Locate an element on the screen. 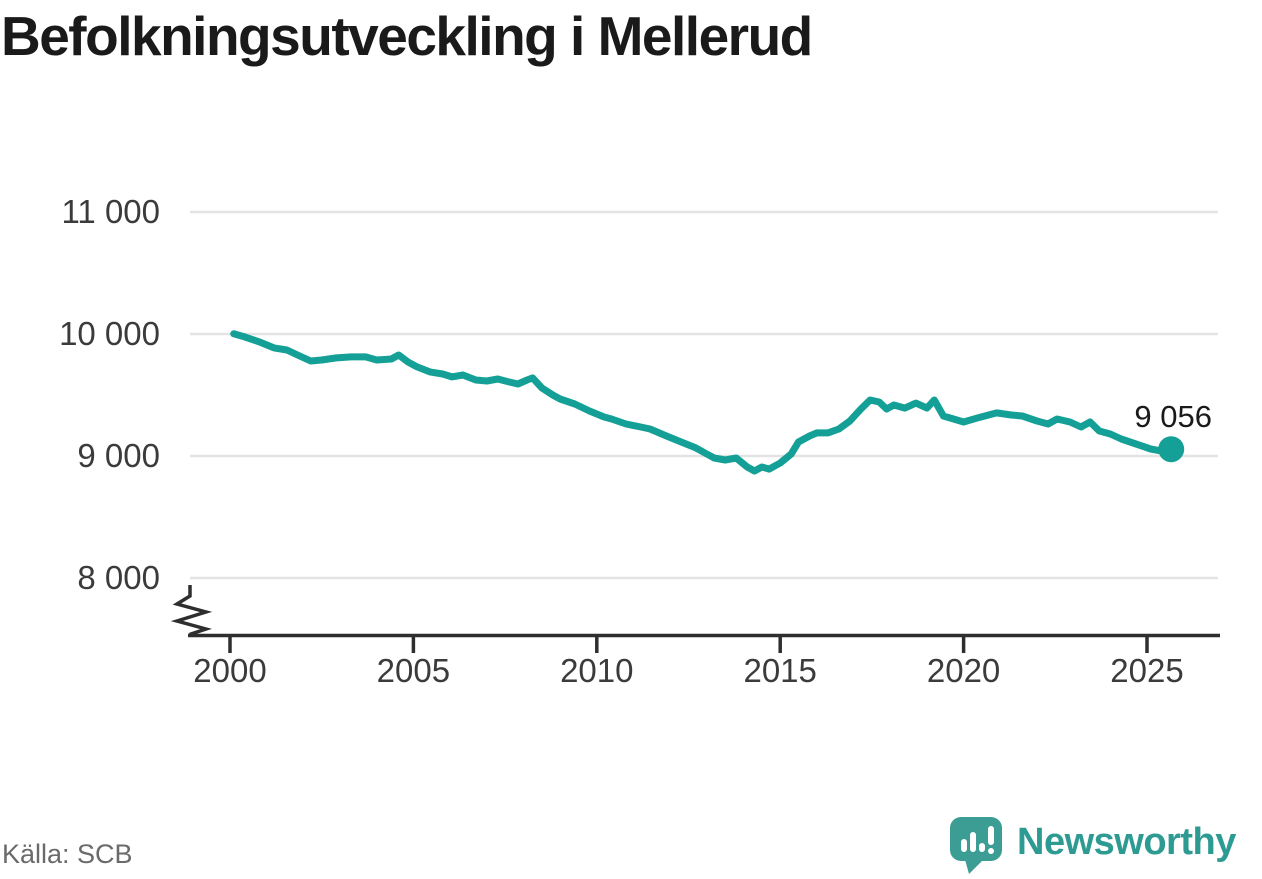 This screenshot has width=1262, height=879. last-point-marker is located at coordinates (1171, 449).